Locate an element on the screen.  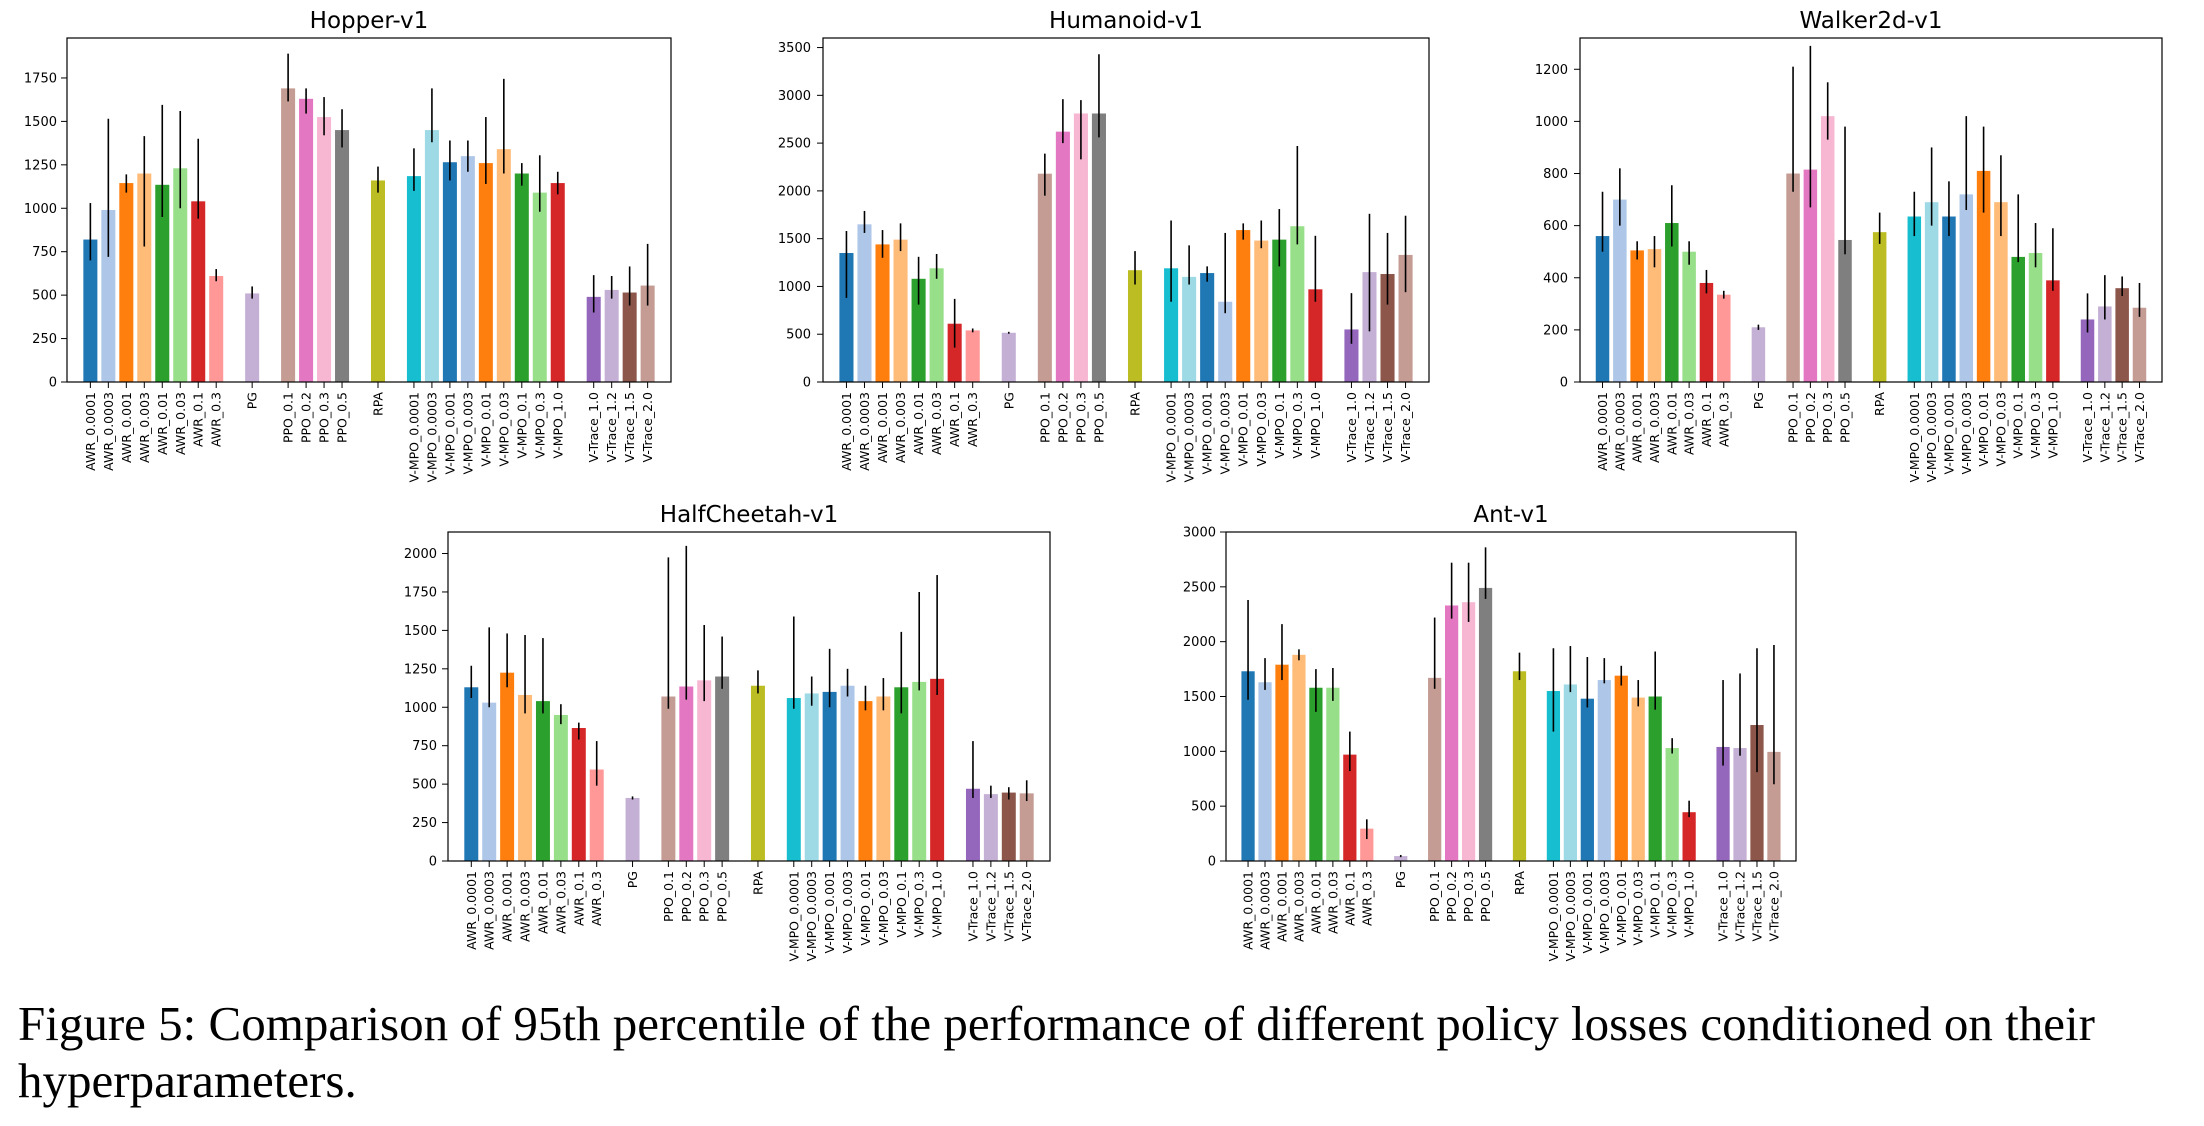
y-tick-label: 1000 is located at coordinates (1551, 122).